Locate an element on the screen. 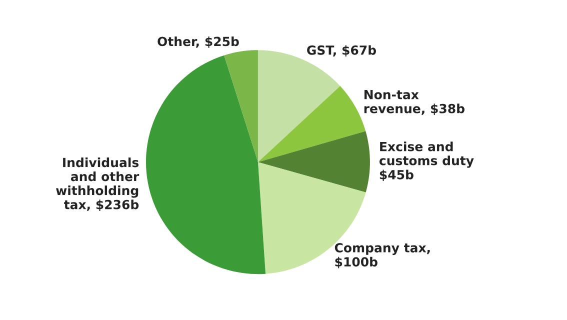  slice-label: GST, $67b is located at coordinates (341, 51).